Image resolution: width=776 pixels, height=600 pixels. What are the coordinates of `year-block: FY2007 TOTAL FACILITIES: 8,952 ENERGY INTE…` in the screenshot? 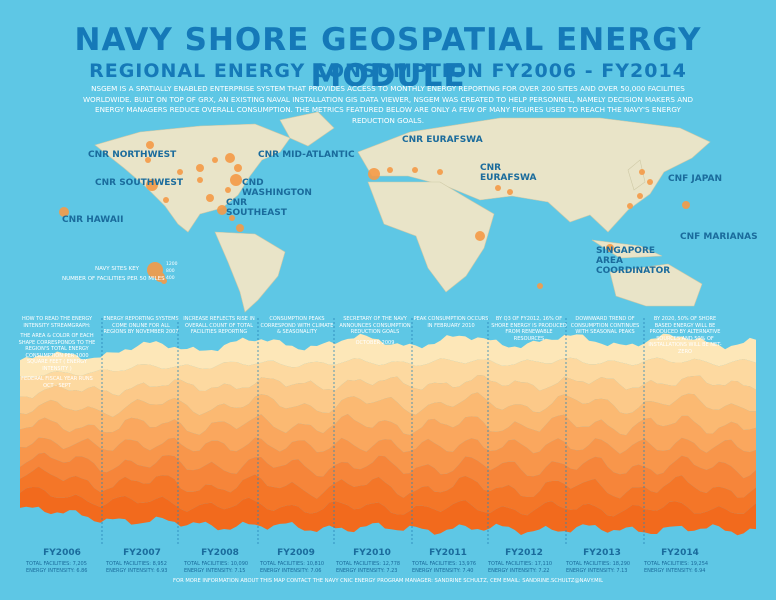 It's located at (142, 561).